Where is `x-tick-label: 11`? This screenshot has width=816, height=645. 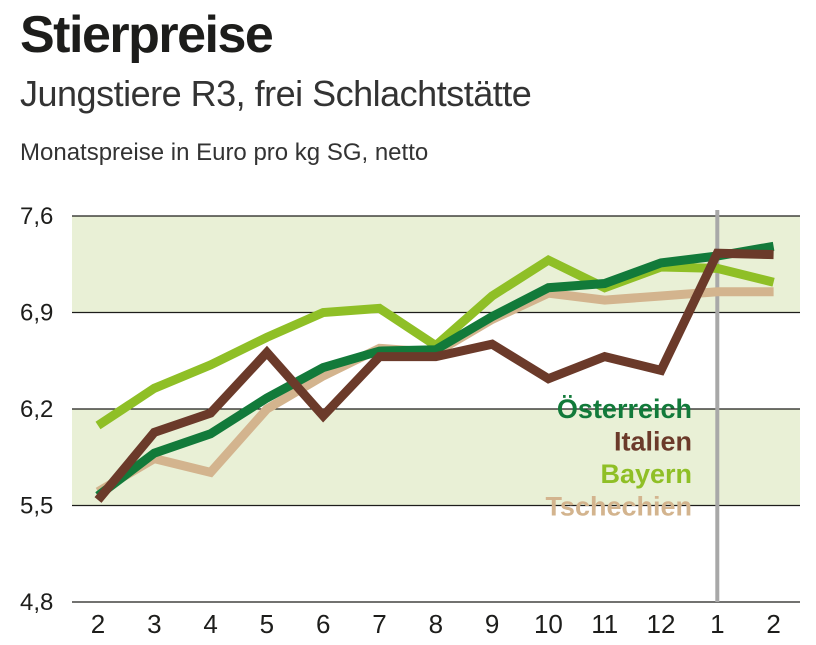
x-tick-label: 11 is located at coordinates (604, 624).